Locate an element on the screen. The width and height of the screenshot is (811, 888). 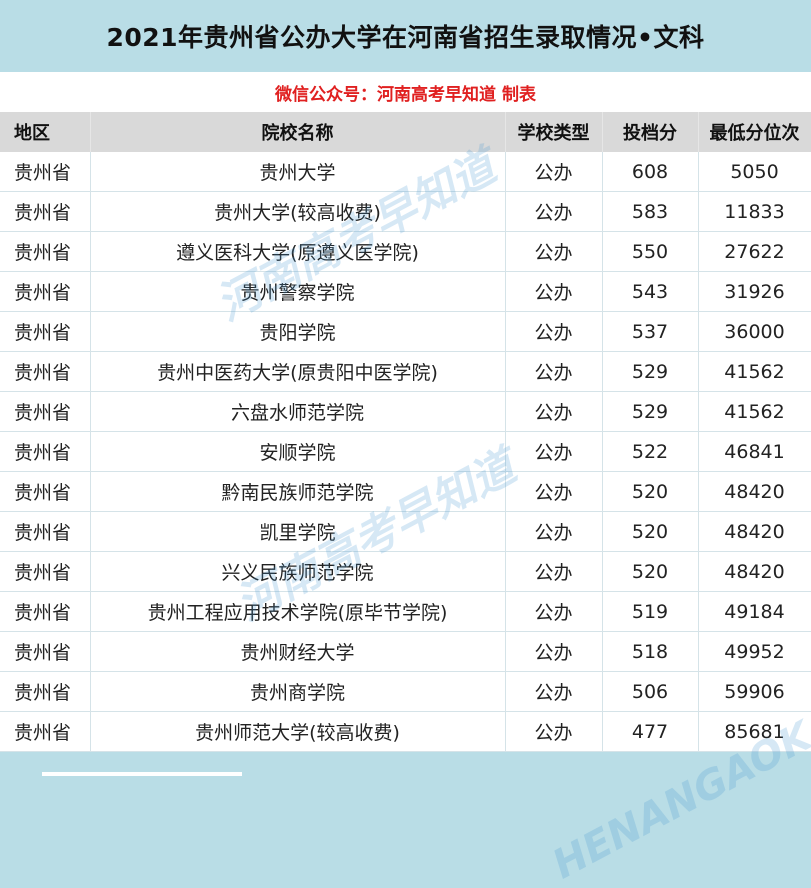
cell-score: 506 is located at coordinates (650, 691).